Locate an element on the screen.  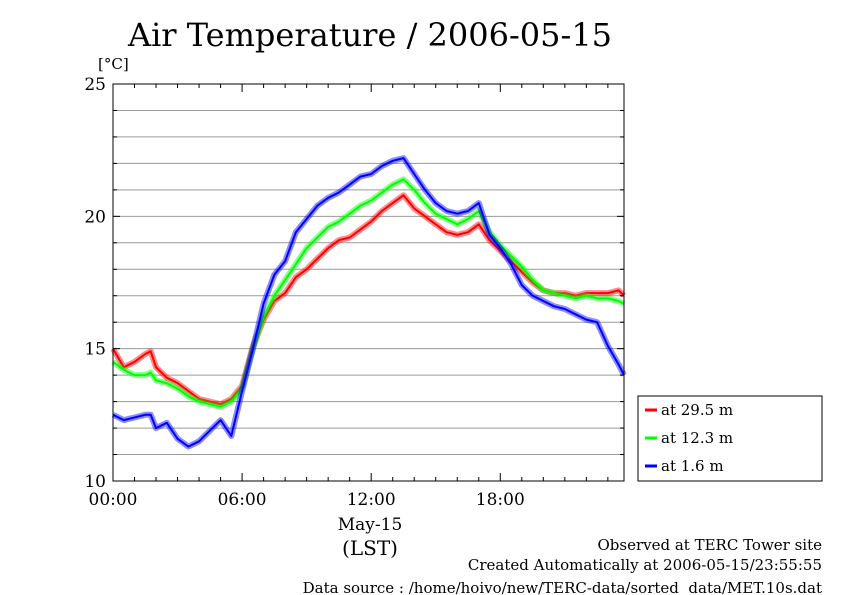
y-axis-unit: [°C] is located at coordinates (113, 64).